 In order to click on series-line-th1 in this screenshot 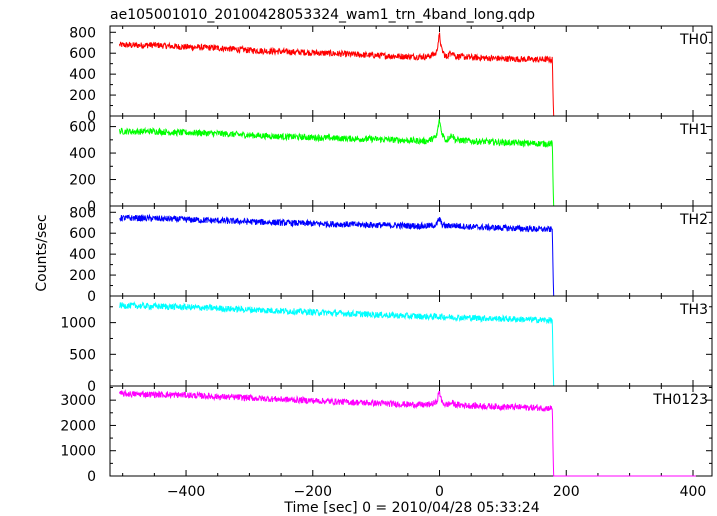, I will do `click(407, 162)`.